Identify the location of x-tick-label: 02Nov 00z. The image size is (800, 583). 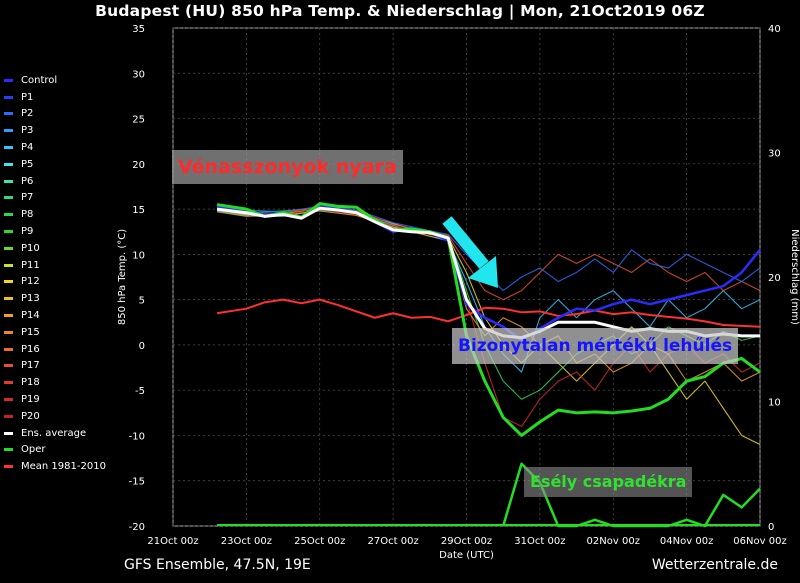
(613, 541).